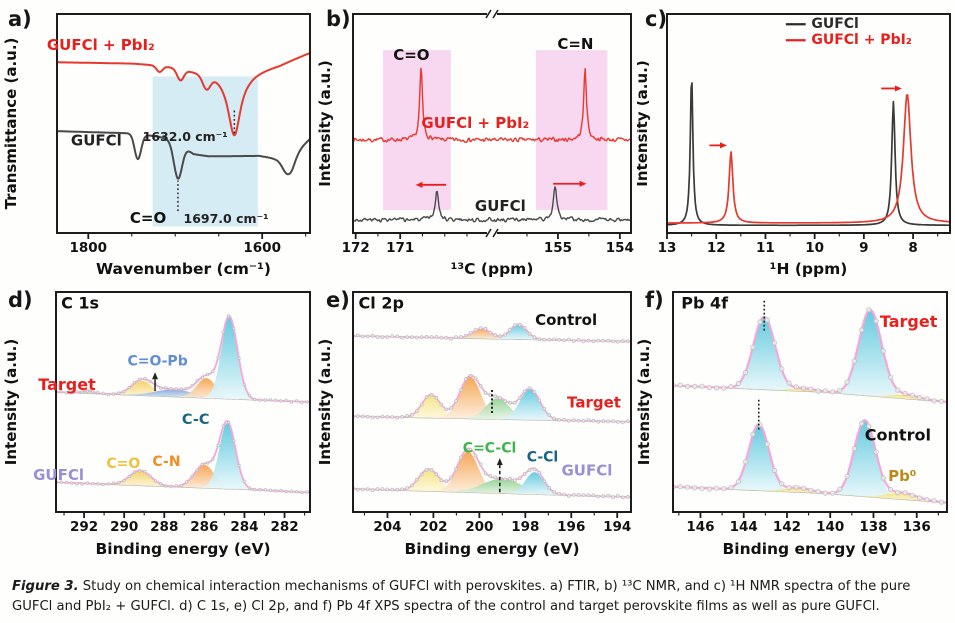 This screenshot has height=623, width=955. Describe the element at coordinates (226, 218) in the screenshot. I see `svg-text: 1697.0 cm⁻¹` at that location.